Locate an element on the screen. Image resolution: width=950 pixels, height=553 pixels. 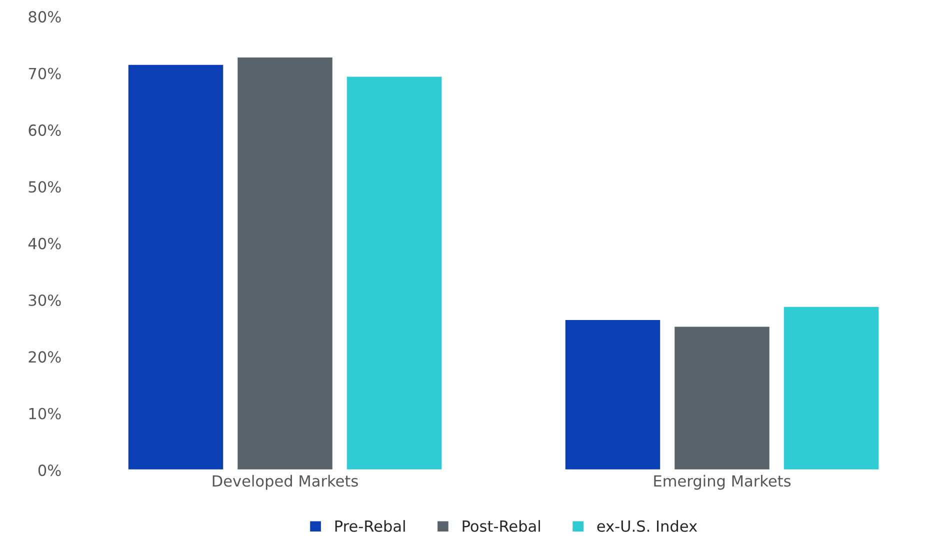
y-tick-label: 10% is located at coordinates (45, 414).